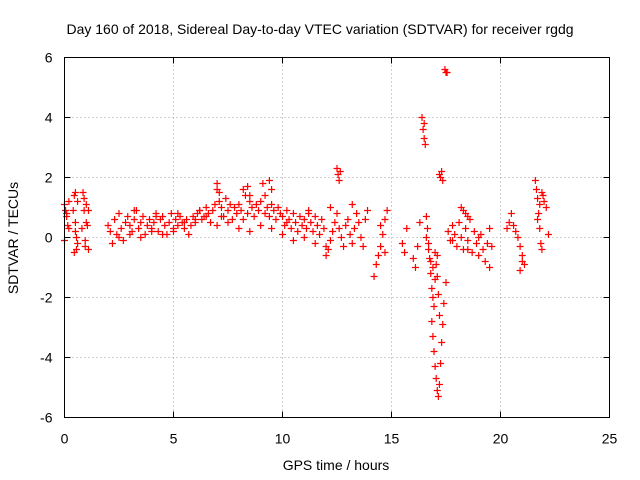  I want to click on y-tick-label: 2, so click(49, 178).